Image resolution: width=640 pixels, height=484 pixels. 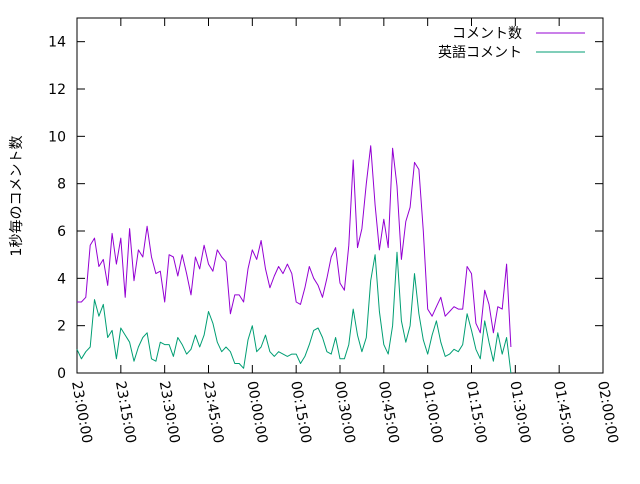 What do you see at coordinates (61, 185) in the screenshot?
I see `y-tick-label: 8` at bounding box center [61, 185].